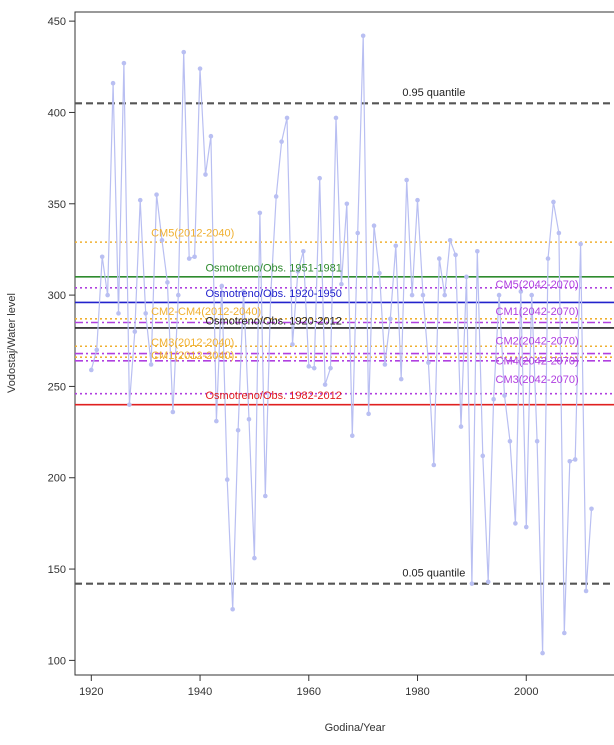  Describe the element at coordinates (537, 312) in the screenshot. I see `reference-label: CM1(2042-2070)` at that location.